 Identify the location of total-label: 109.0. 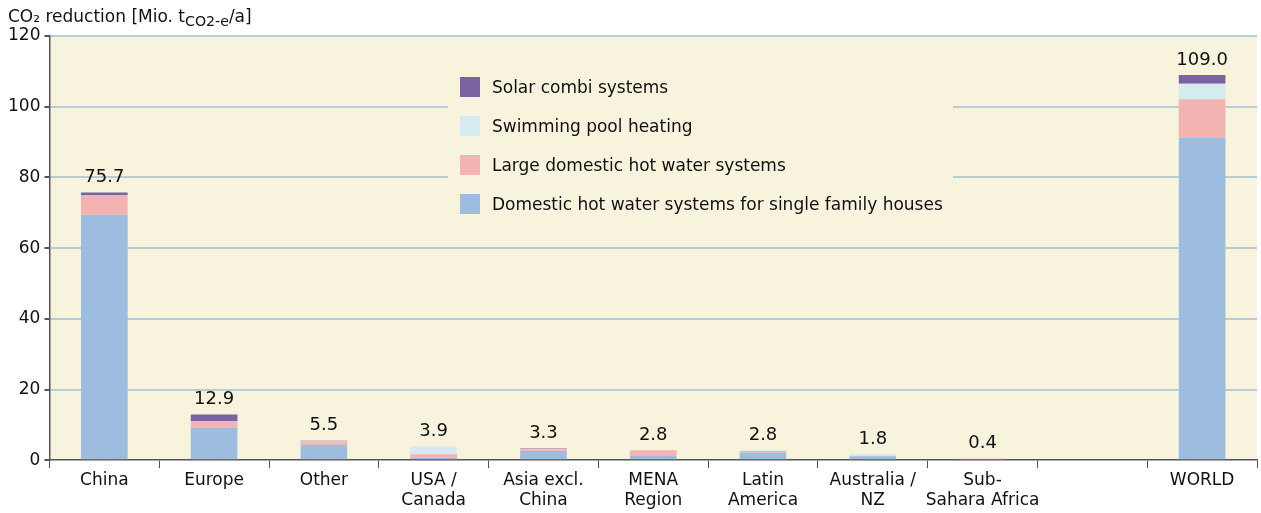
(1202, 58).